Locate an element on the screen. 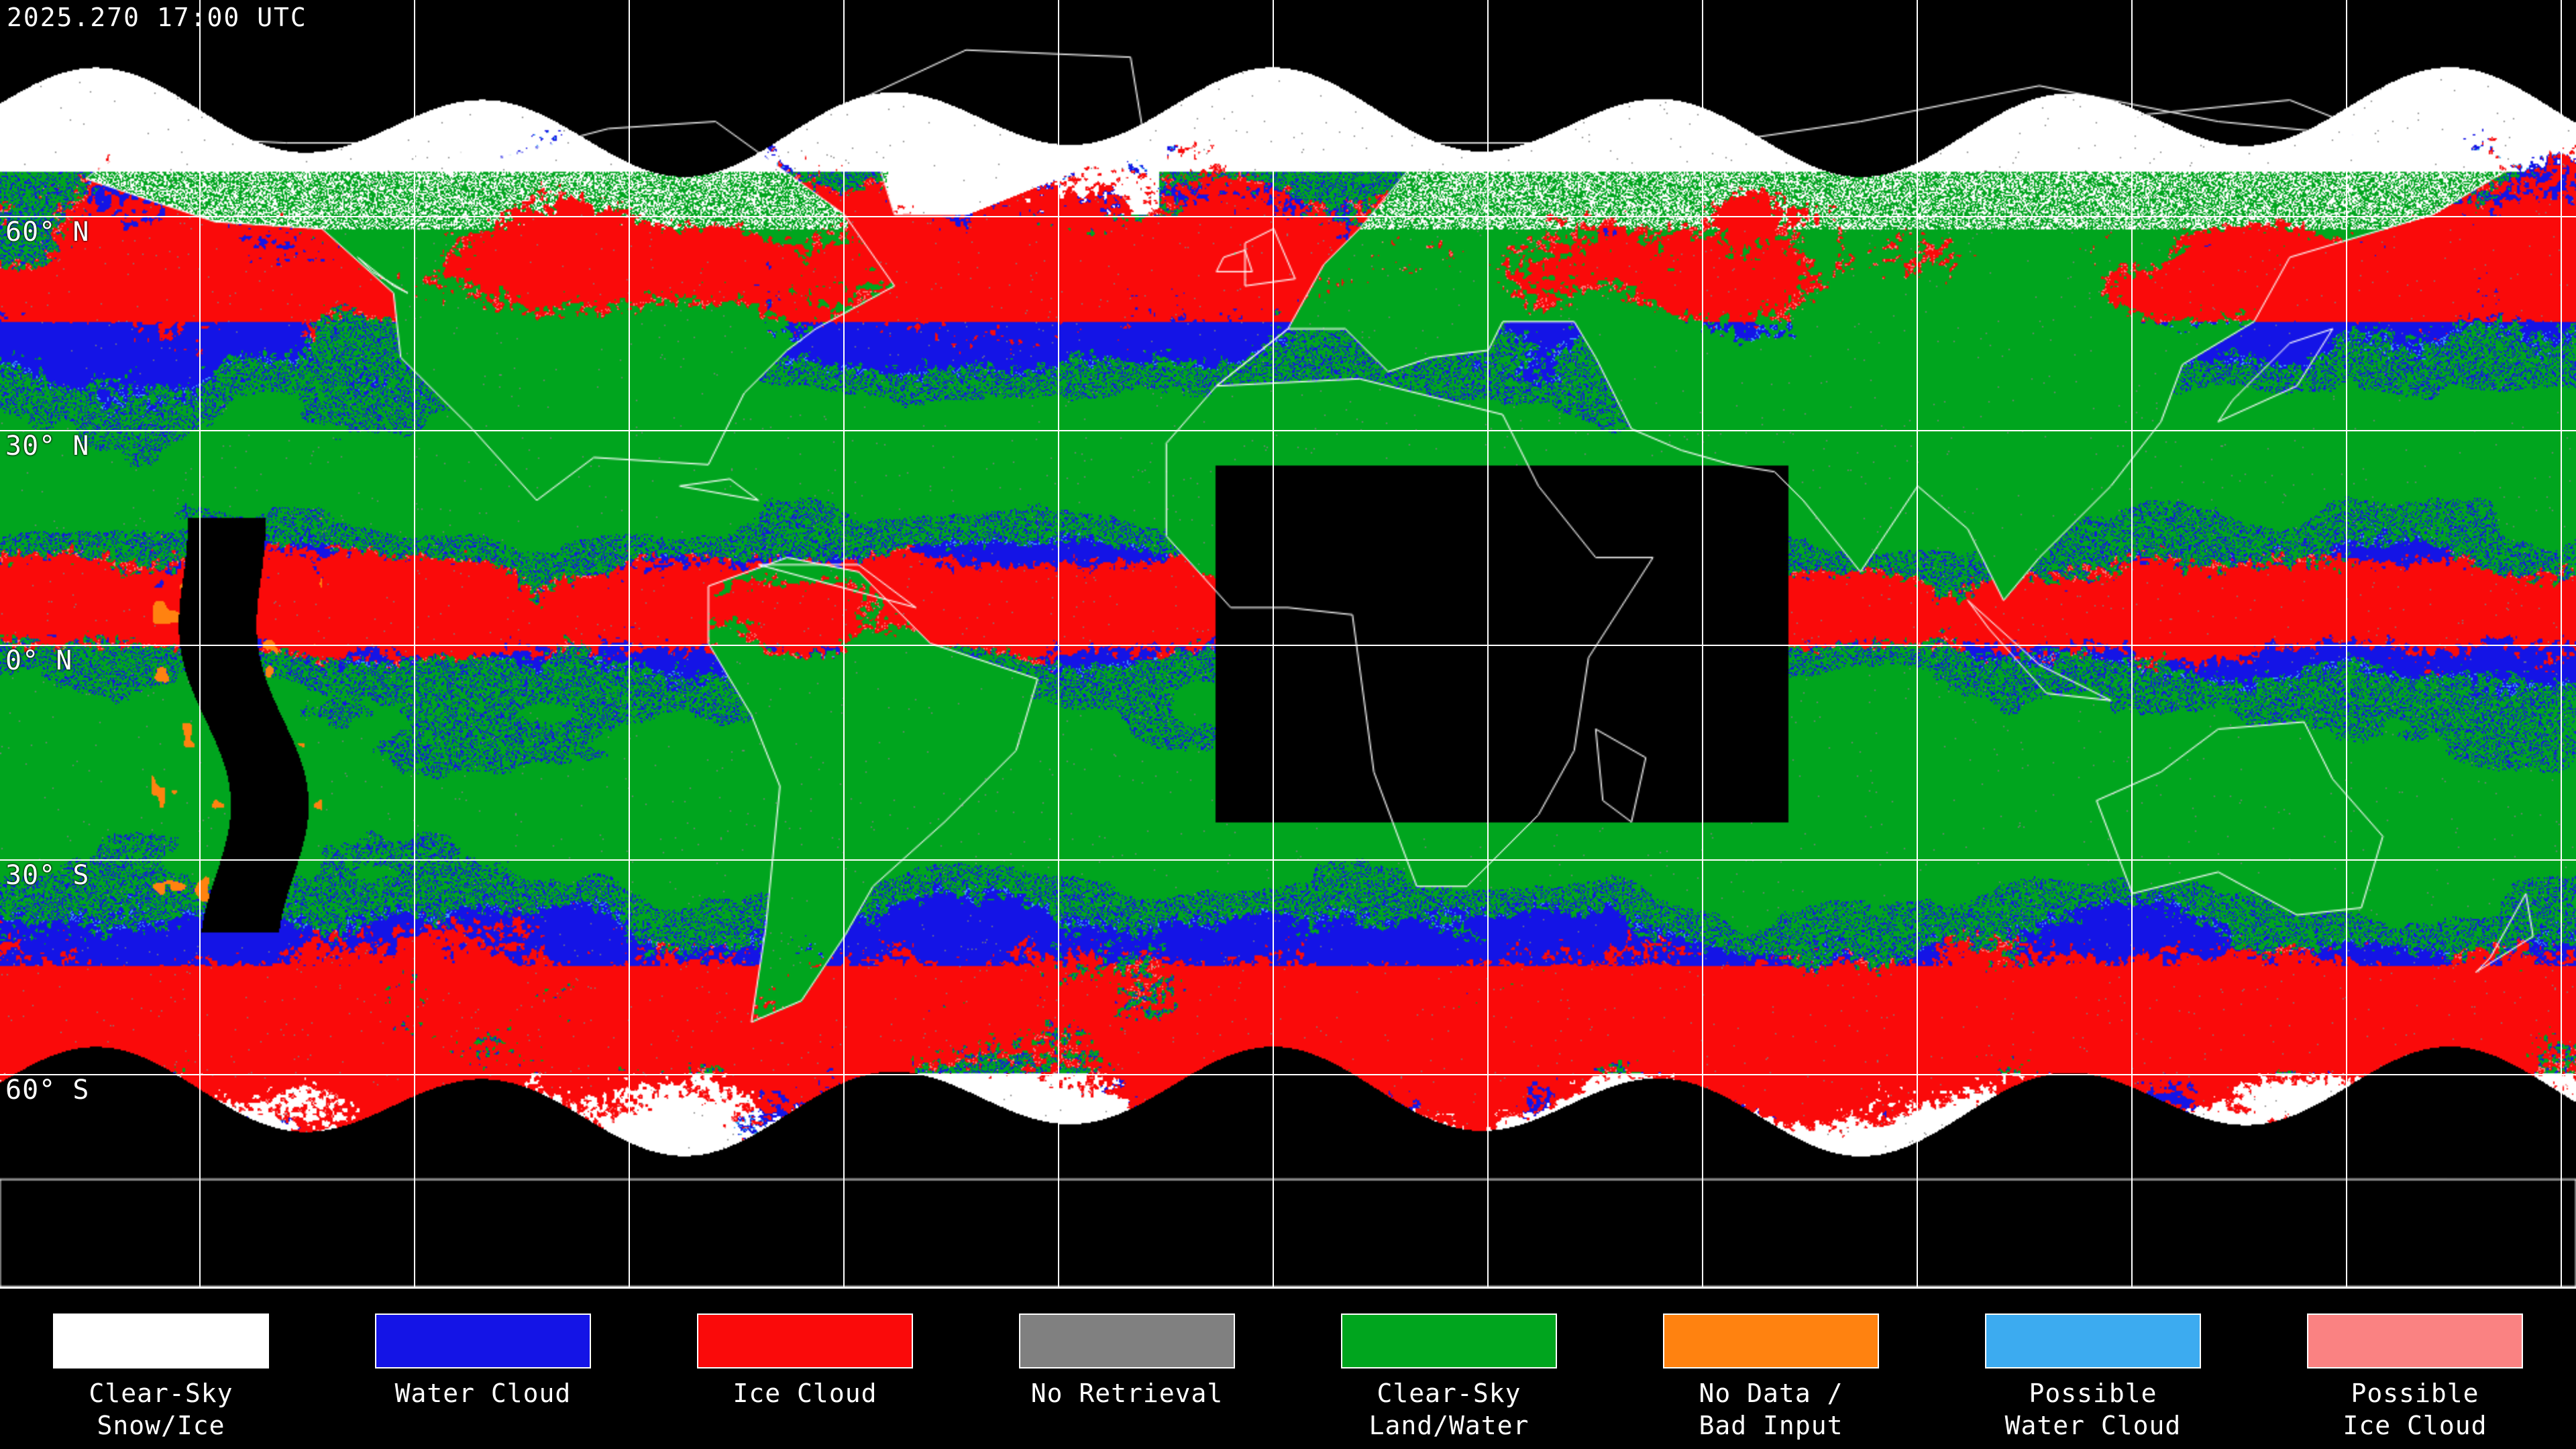 This screenshot has height=1449, width=2576. latitude-label: 60° S is located at coordinates (47, 1090).